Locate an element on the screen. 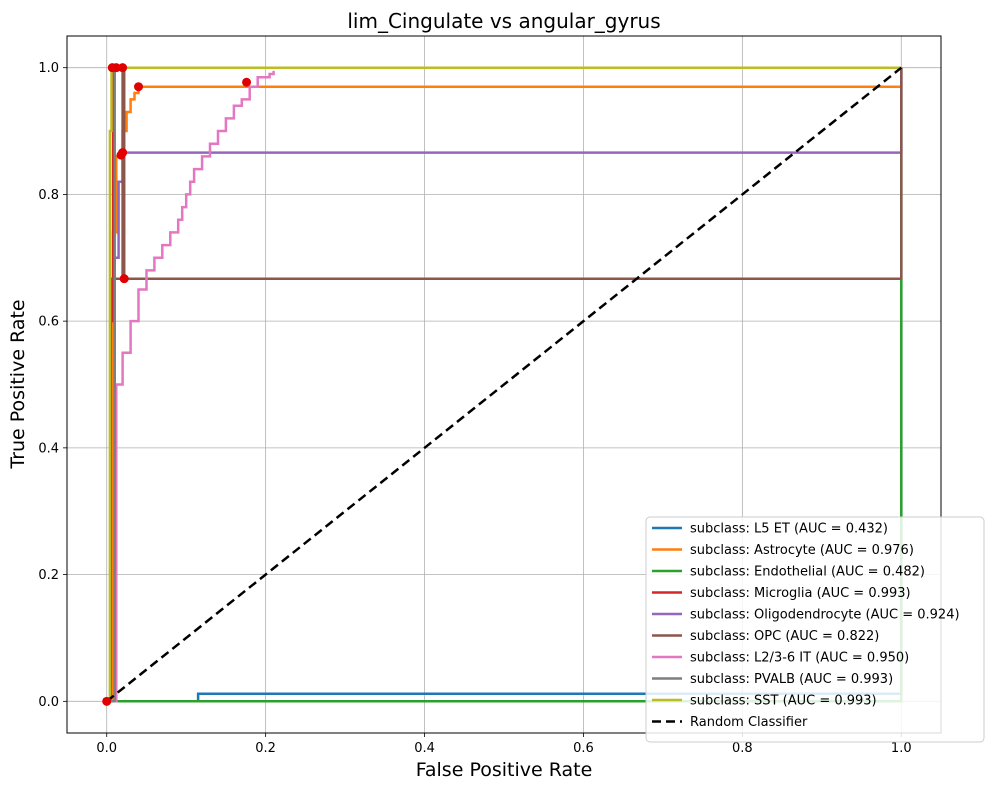  legend-box is located at coordinates (815, 629).